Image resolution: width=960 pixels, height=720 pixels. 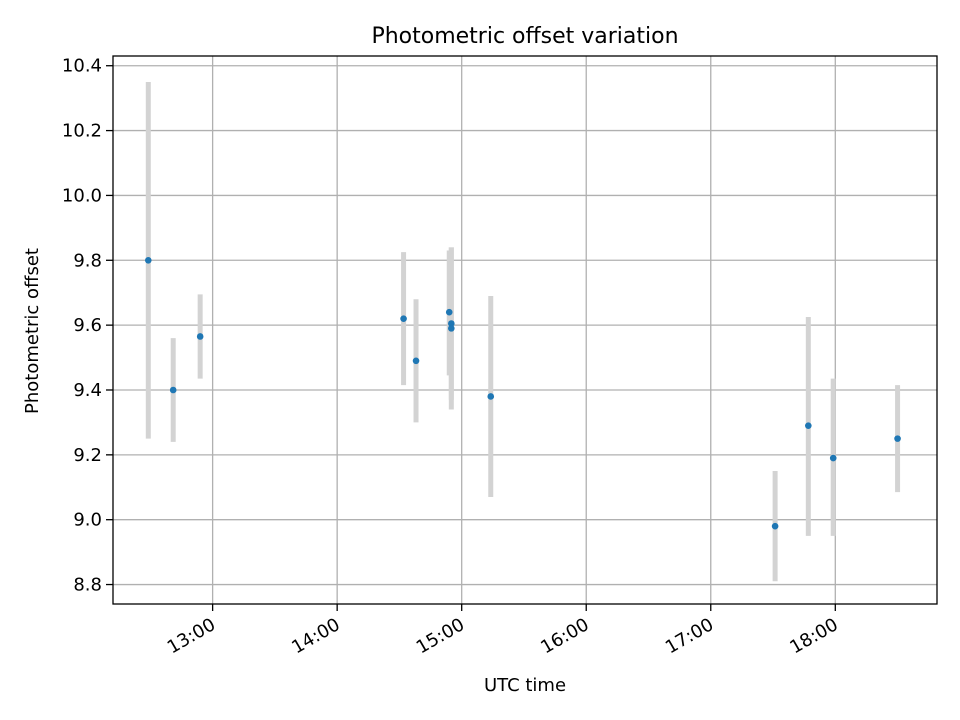 I want to click on y-tick-label: 9.6, so click(x=87, y=325).